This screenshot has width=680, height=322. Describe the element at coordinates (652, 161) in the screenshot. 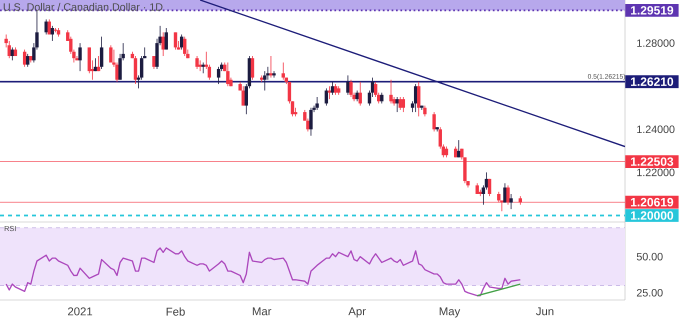

I see `ref-line-label: 1.22503` at that location.